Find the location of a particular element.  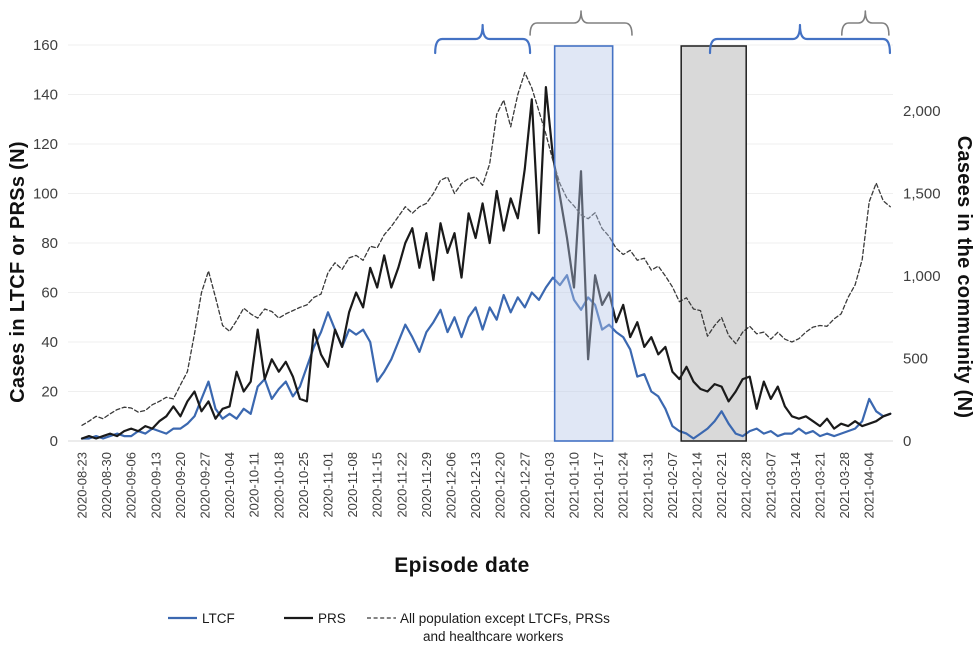

highlight-rects-back is located at coordinates (714, 243).